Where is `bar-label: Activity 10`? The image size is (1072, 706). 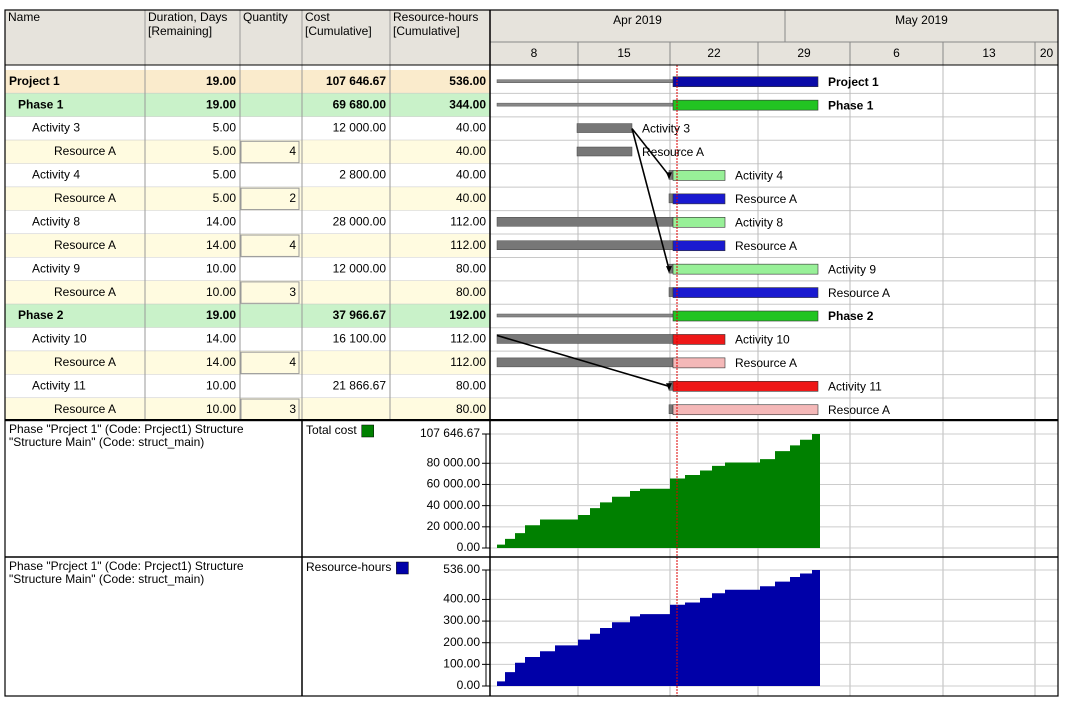
bar-label: Activity 10 is located at coordinates (762, 340).